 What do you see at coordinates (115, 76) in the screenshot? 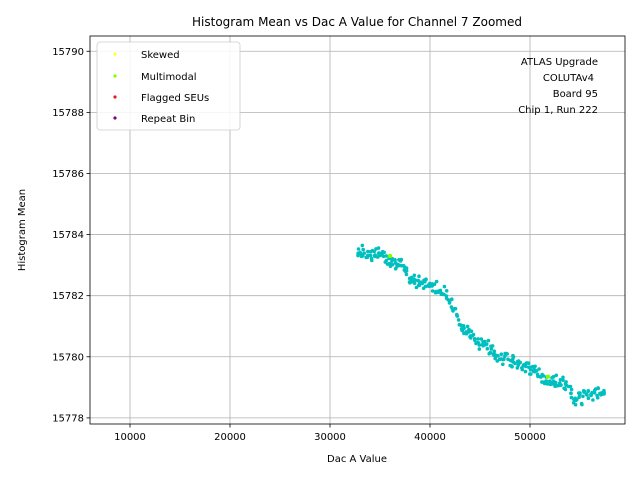
I see `legend-marker-multimodal` at bounding box center [115, 76].